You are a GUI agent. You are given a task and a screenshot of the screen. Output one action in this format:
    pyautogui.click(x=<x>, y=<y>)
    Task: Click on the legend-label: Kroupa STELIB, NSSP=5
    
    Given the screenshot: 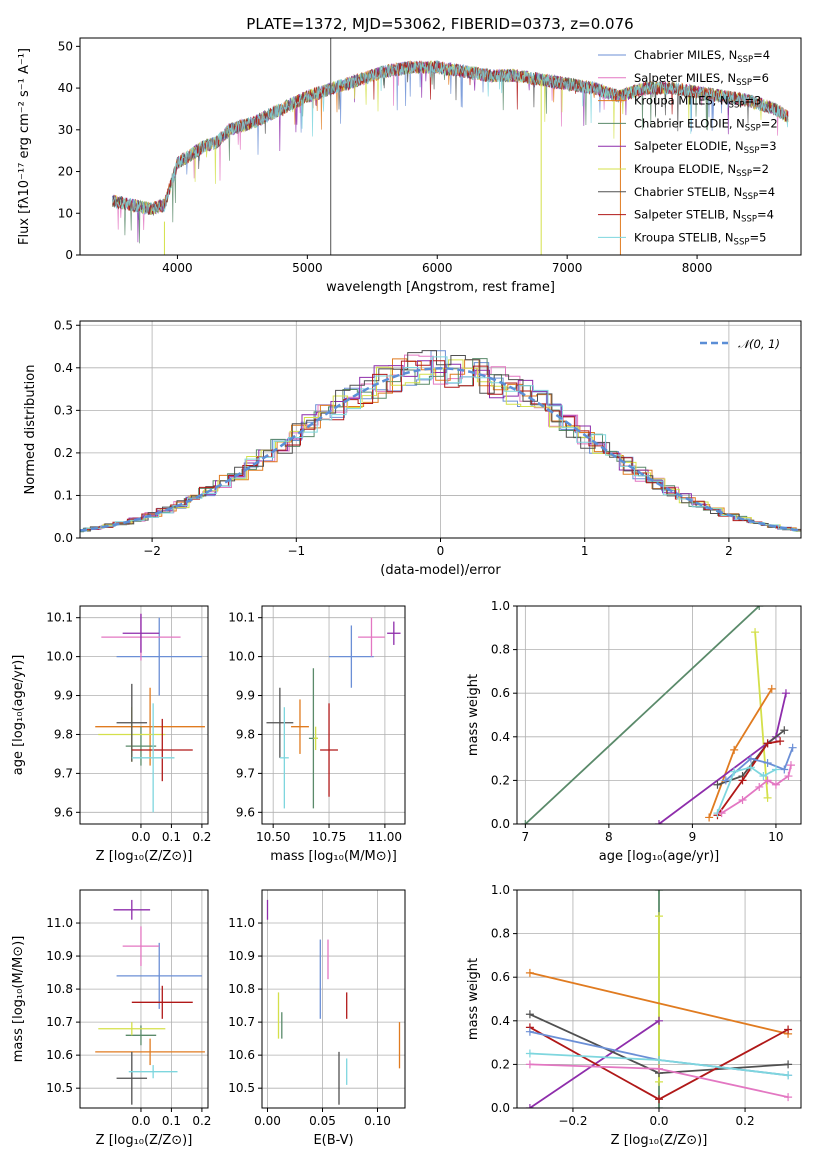 What is the action you would take?
    pyautogui.click(x=700, y=238)
    